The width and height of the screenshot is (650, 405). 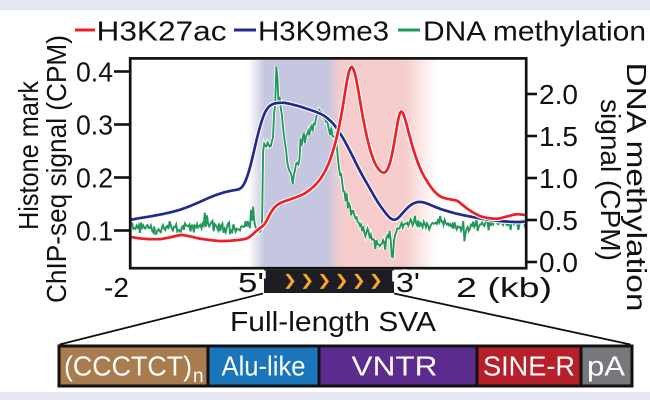 What do you see at coordinates (94, 72) in the screenshot?
I see `svg-text: 0.4` at bounding box center [94, 72].